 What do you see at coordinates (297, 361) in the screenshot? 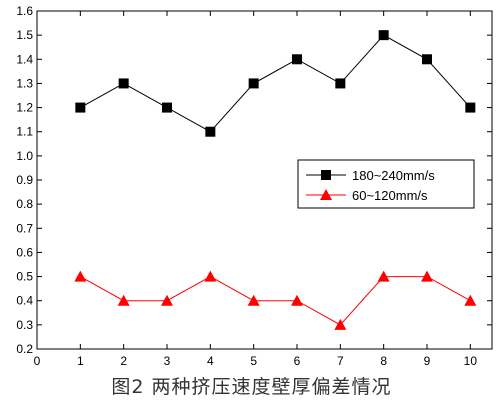
I see `x-tick-label: 6` at bounding box center [297, 361].